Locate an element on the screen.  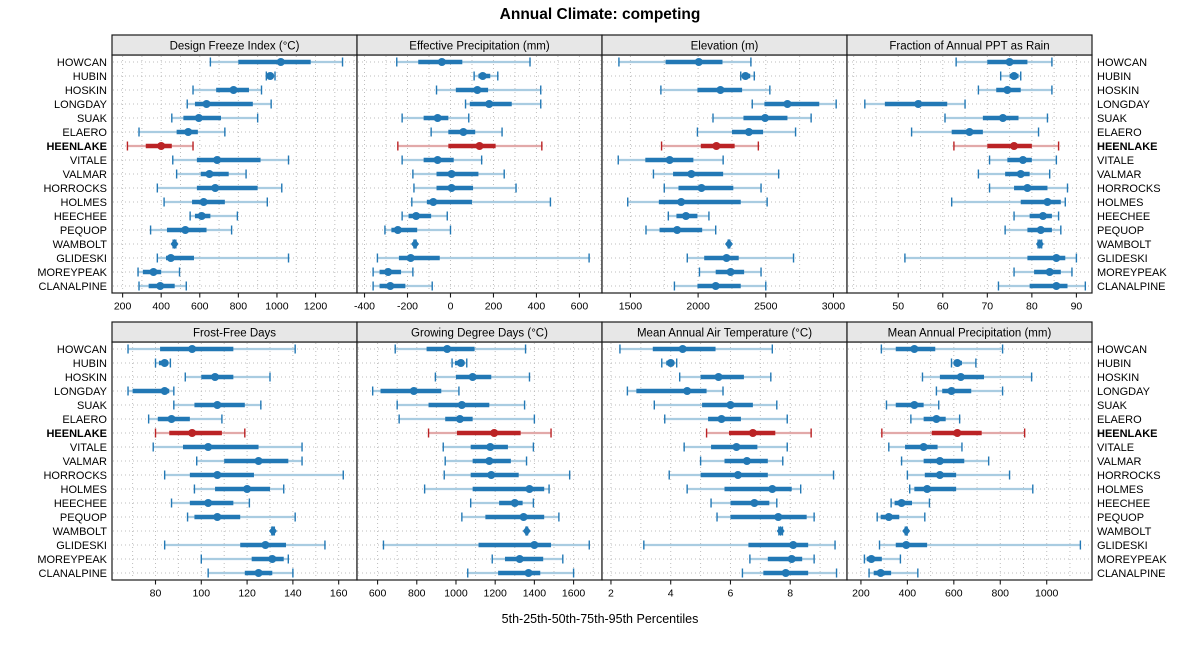
station-label-left-hubin: HUBIN is located at coordinates (90, 364).